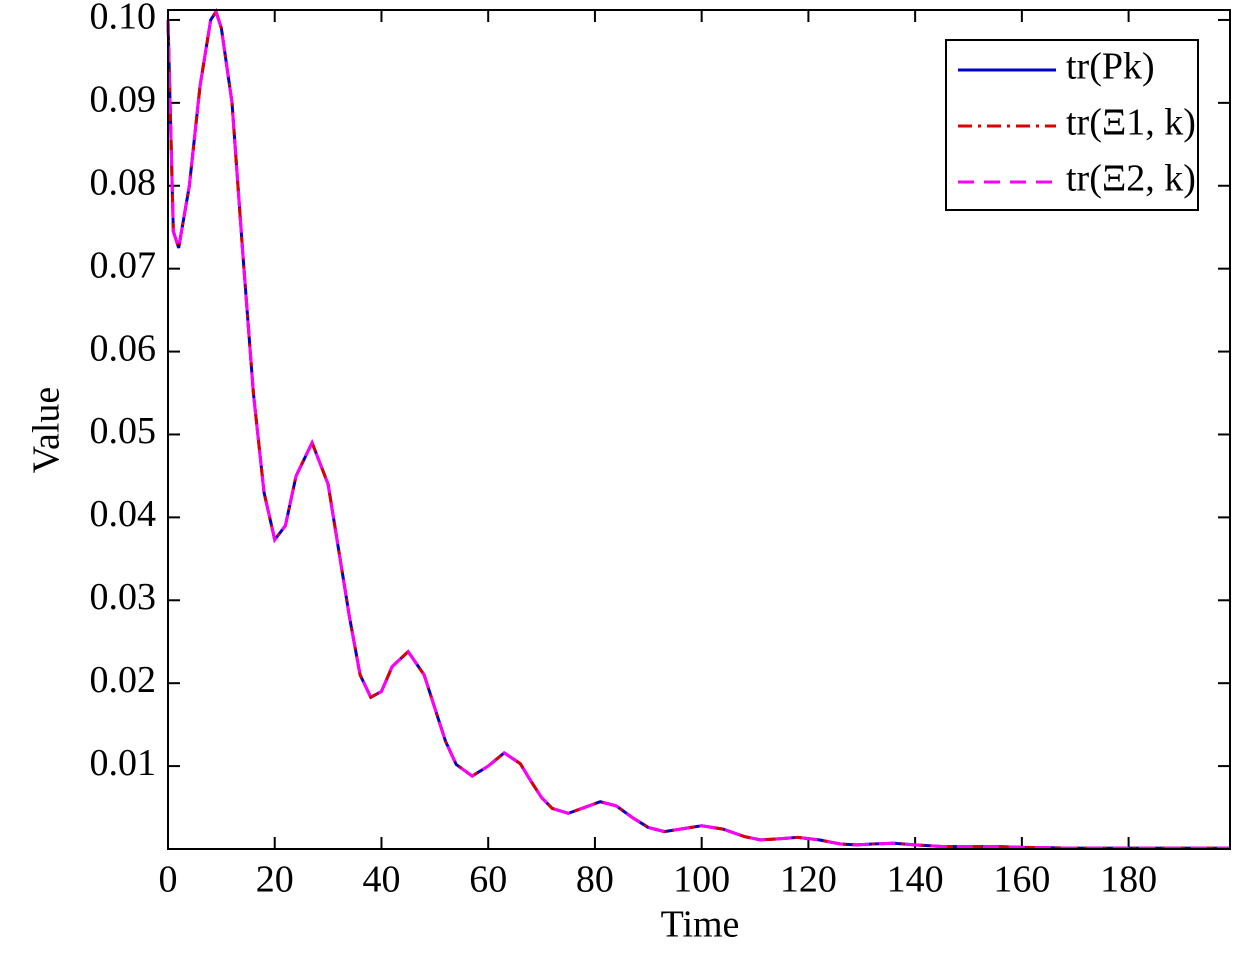 The width and height of the screenshot is (1260, 953). Describe the element at coordinates (1110, 67) in the screenshot. I see `legend-label: tr(Pk)` at that location.